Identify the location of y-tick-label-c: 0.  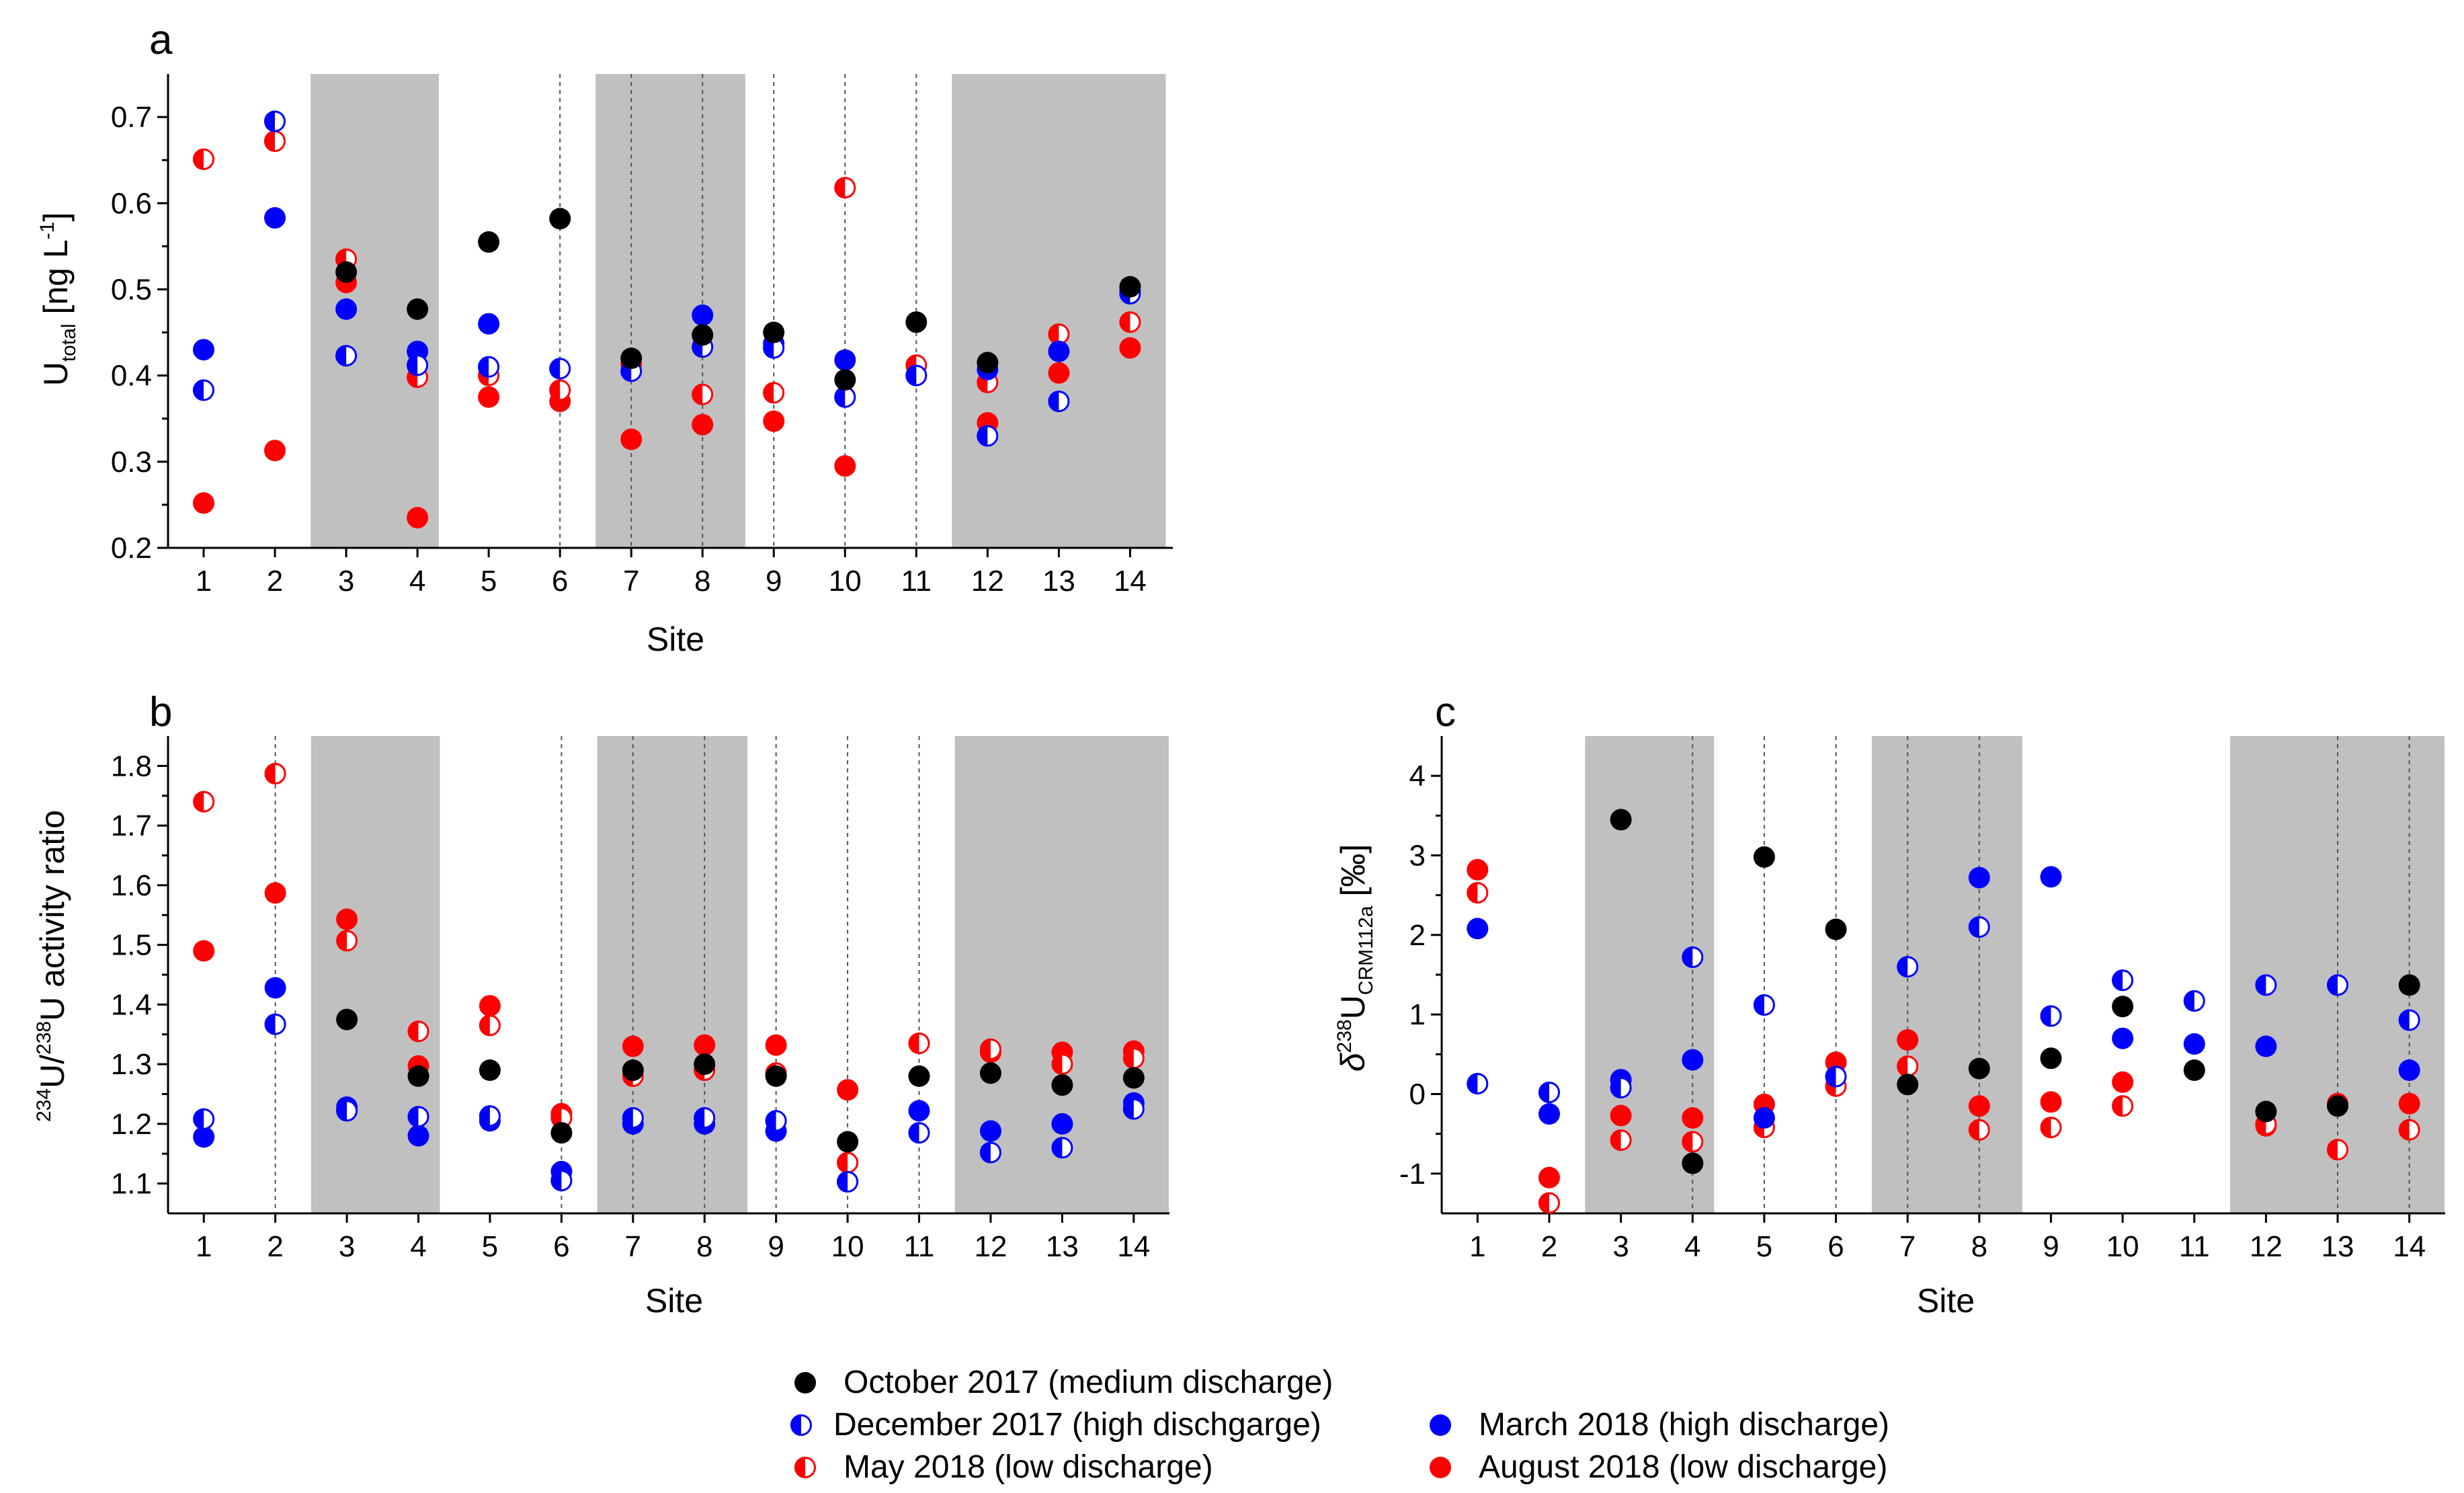
(1418, 1094).